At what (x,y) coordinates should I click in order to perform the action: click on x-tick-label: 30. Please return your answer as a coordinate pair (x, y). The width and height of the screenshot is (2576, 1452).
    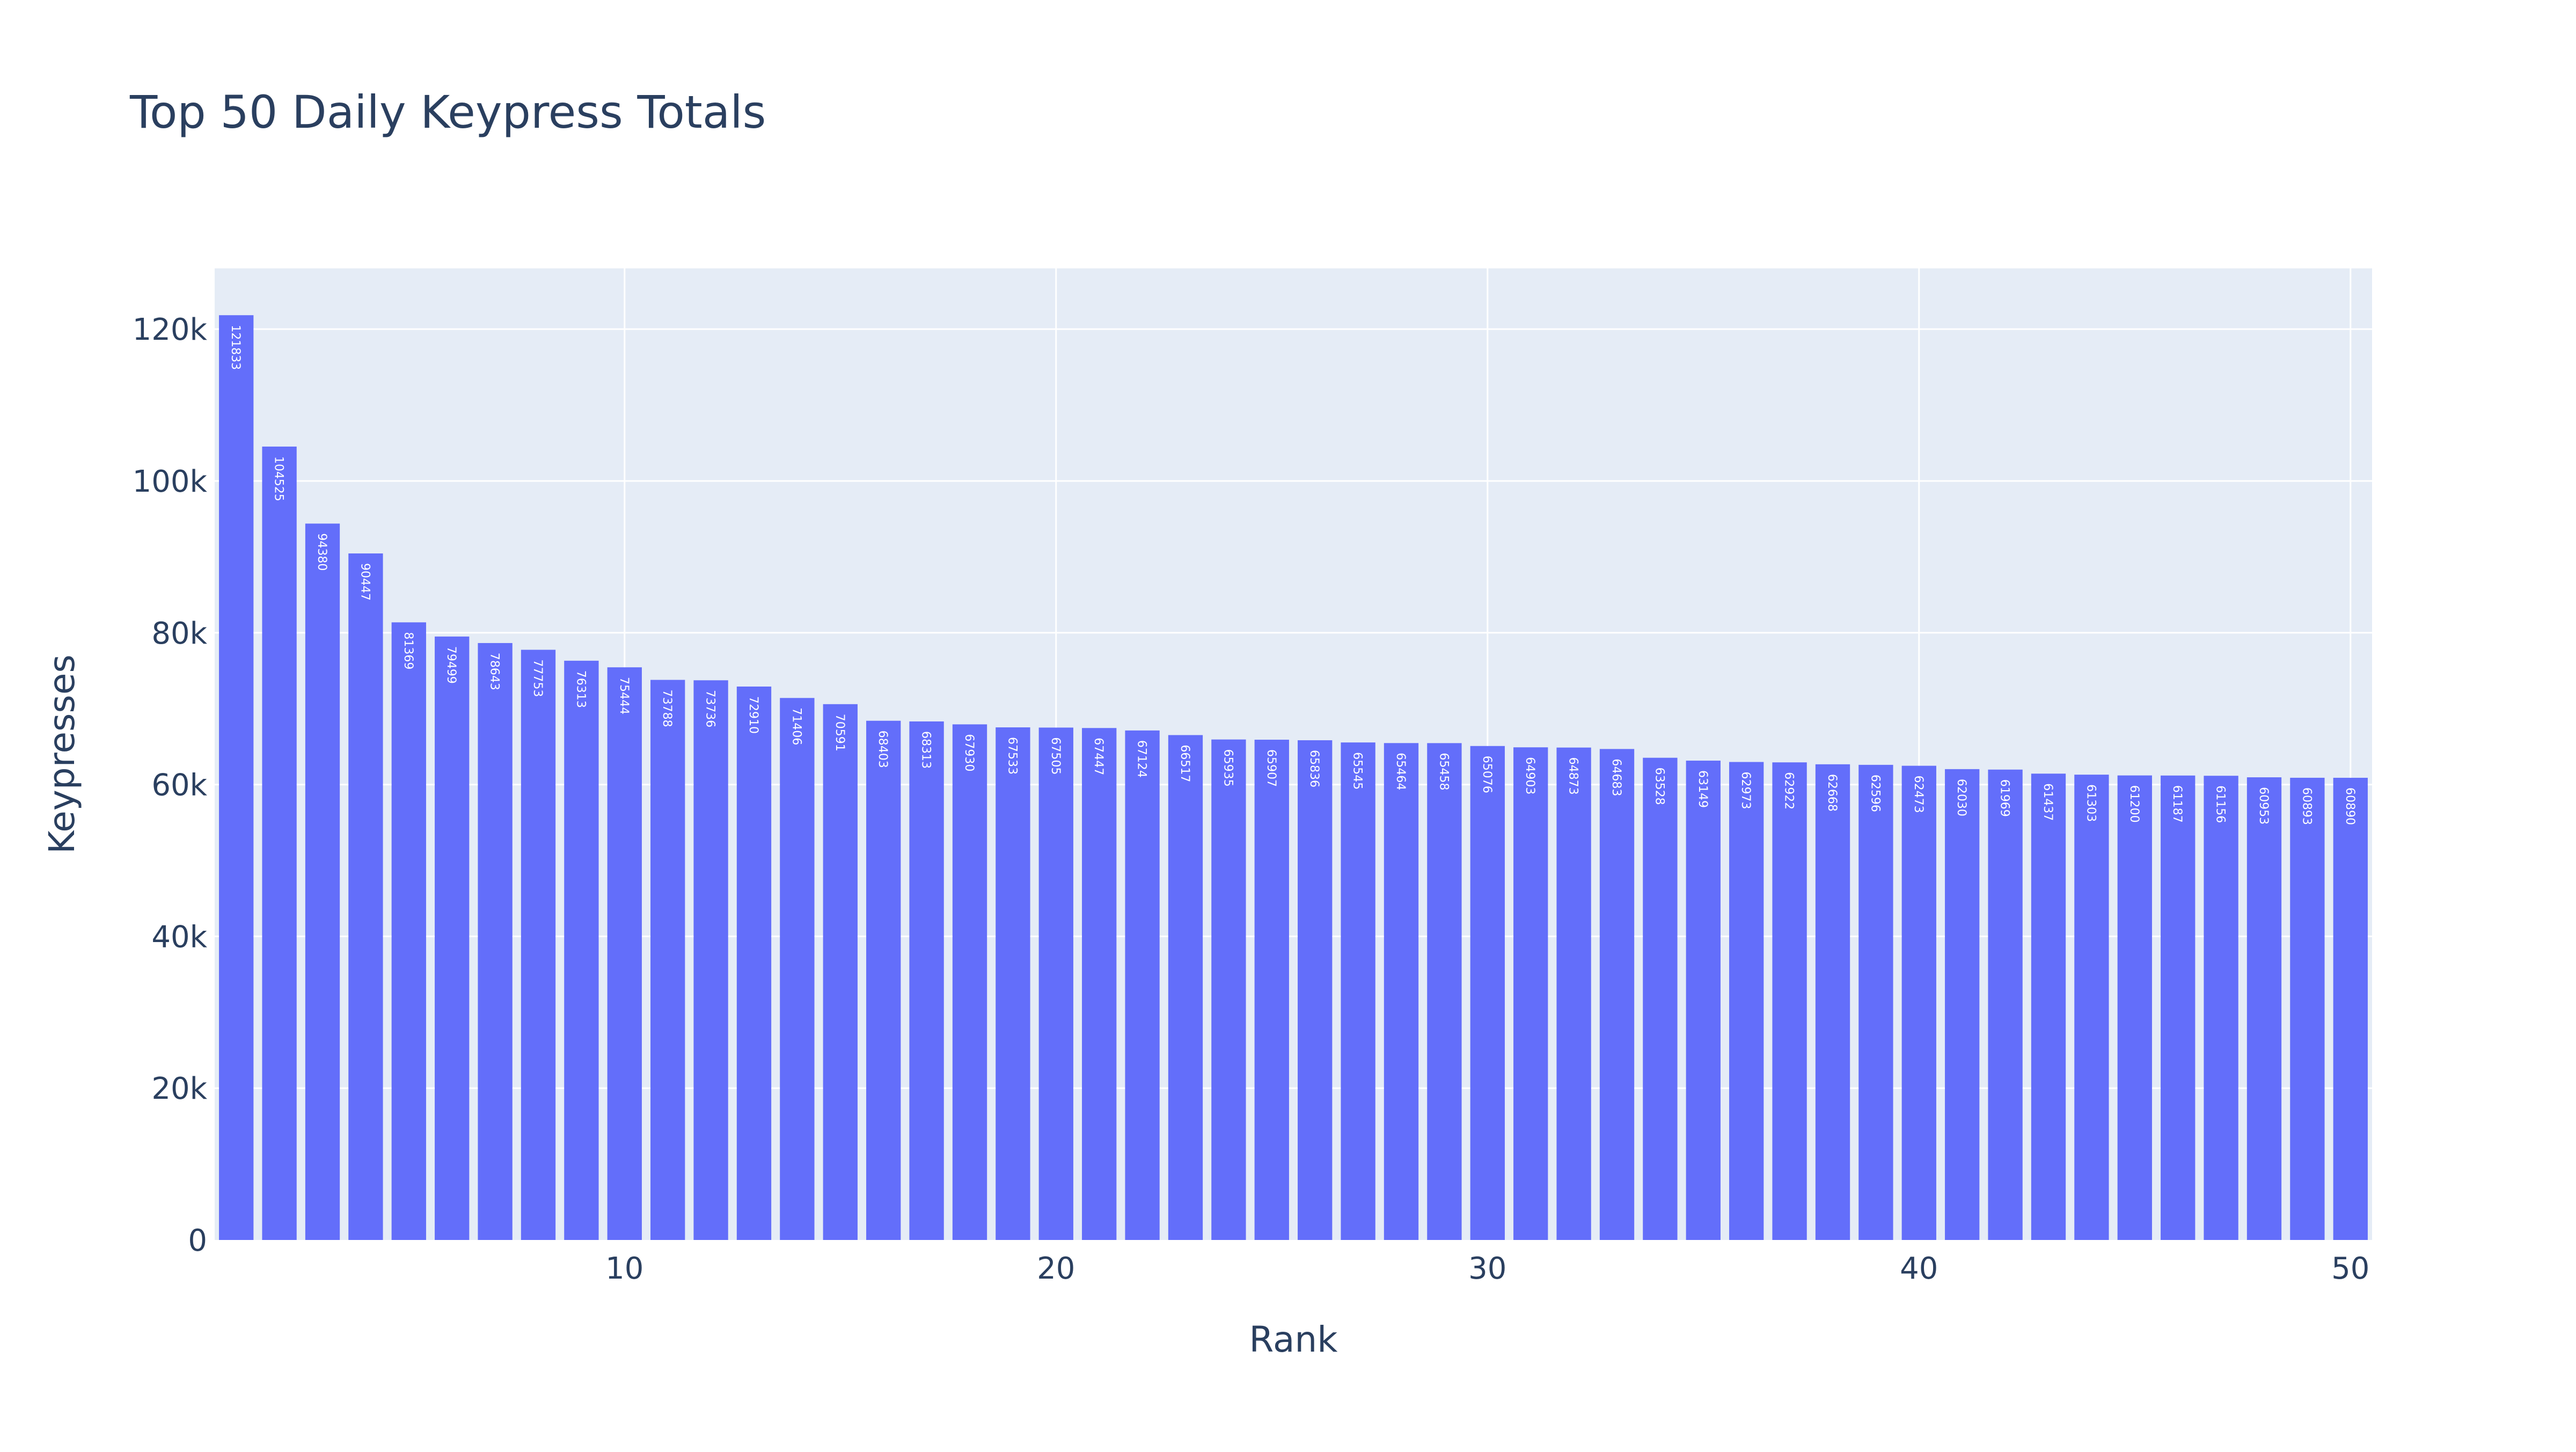
    Looking at the image, I should click on (1487, 1268).